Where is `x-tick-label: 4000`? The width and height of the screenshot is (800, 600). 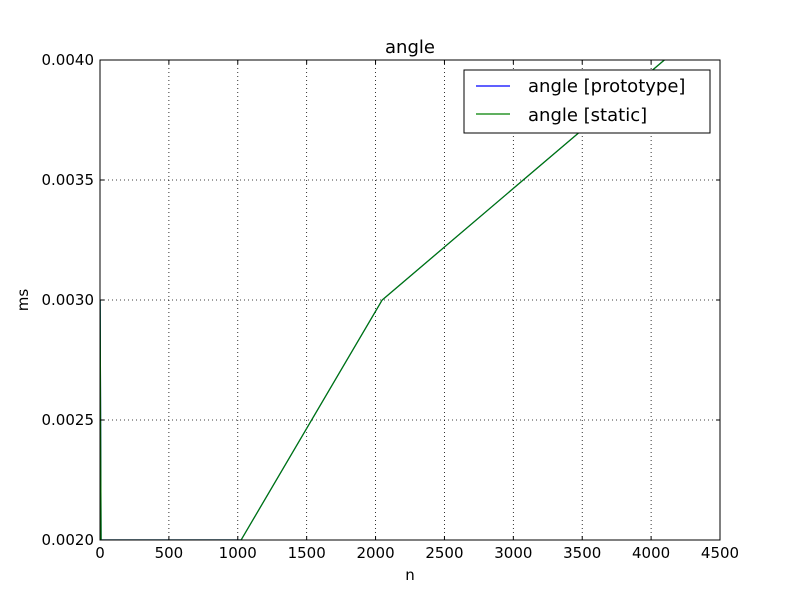 x-tick-label: 4000 is located at coordinates (651, 553).